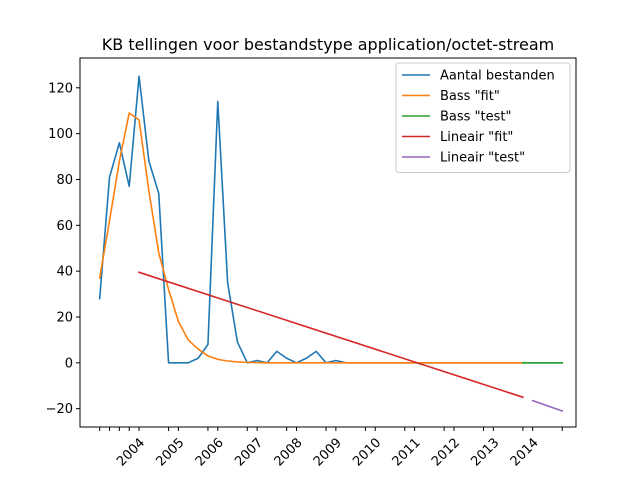 The height and width of the screenshot is (480, 640). Describe the element at coordinates (60, 134) in the screenshot. I see `y-tick-label: 100` at that location.